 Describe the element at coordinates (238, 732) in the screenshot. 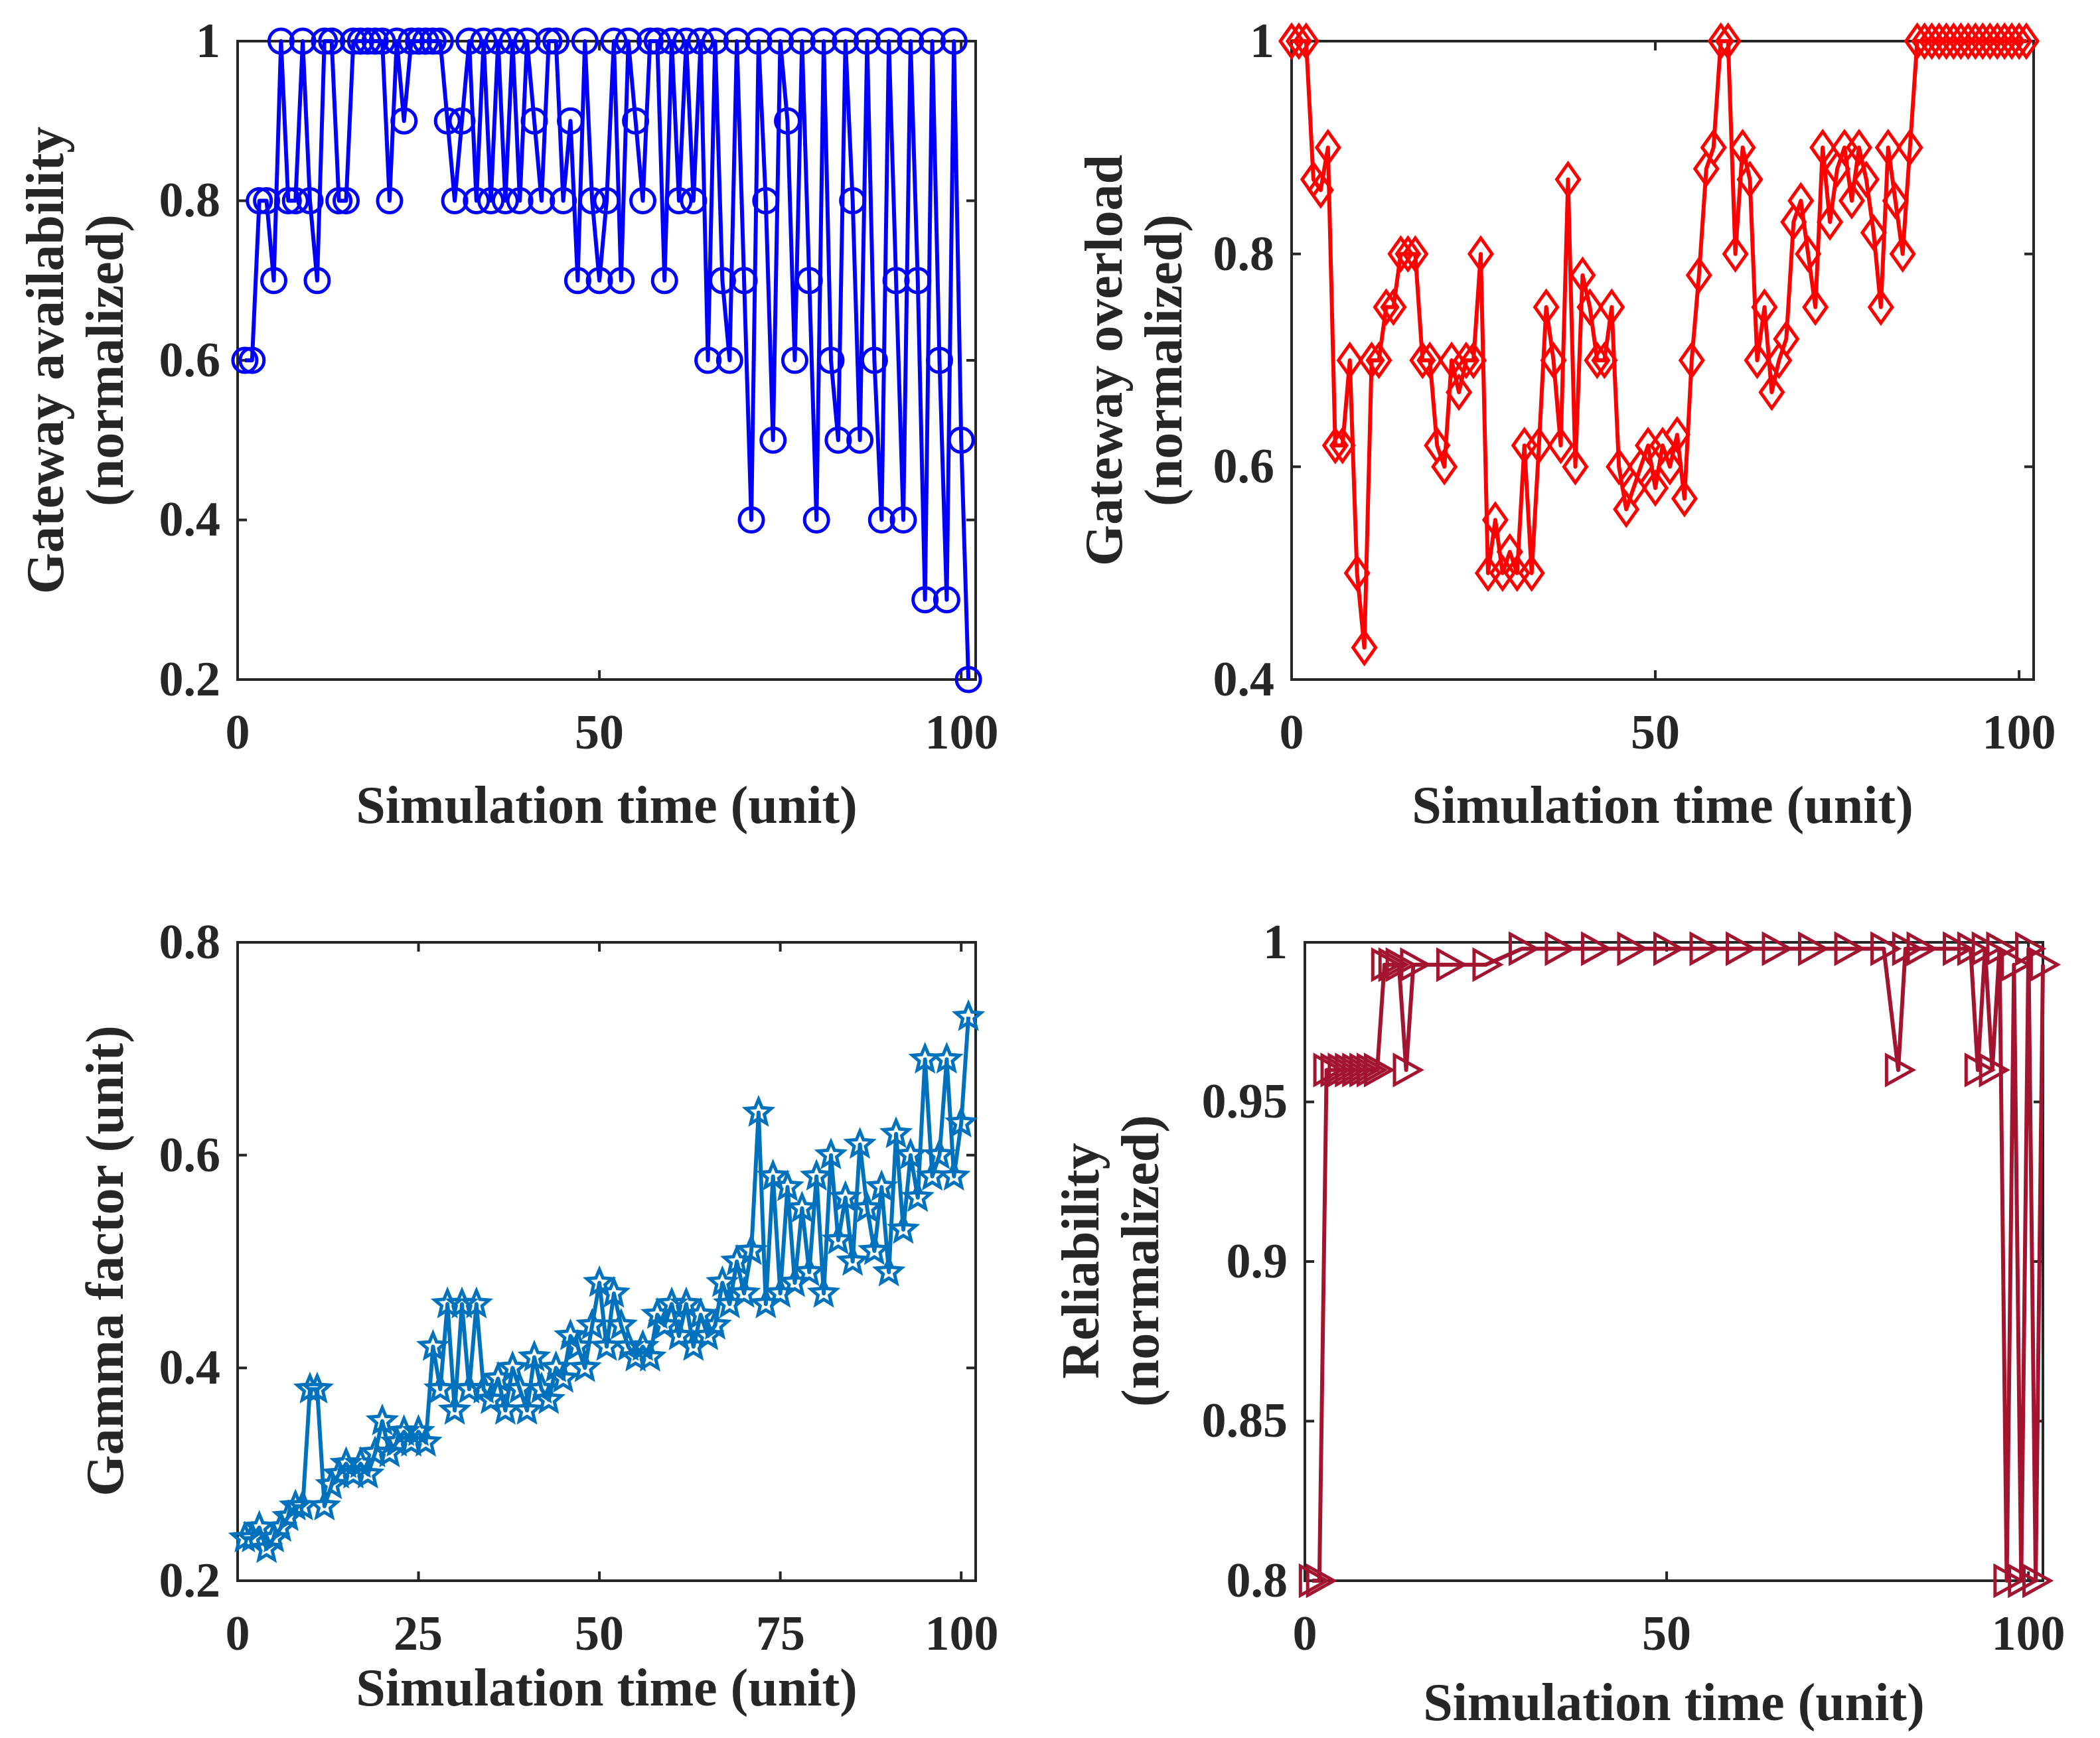

I see `x-tick-label: 0` at that location.